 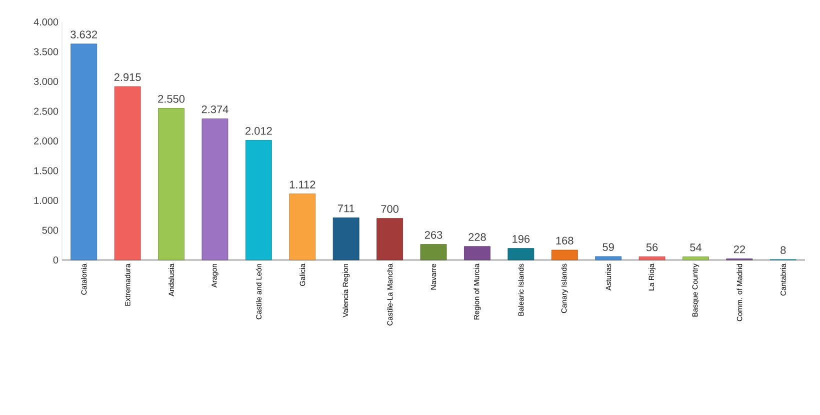 I want to click on y-tick-label: 500, so click(x=50, y=230).